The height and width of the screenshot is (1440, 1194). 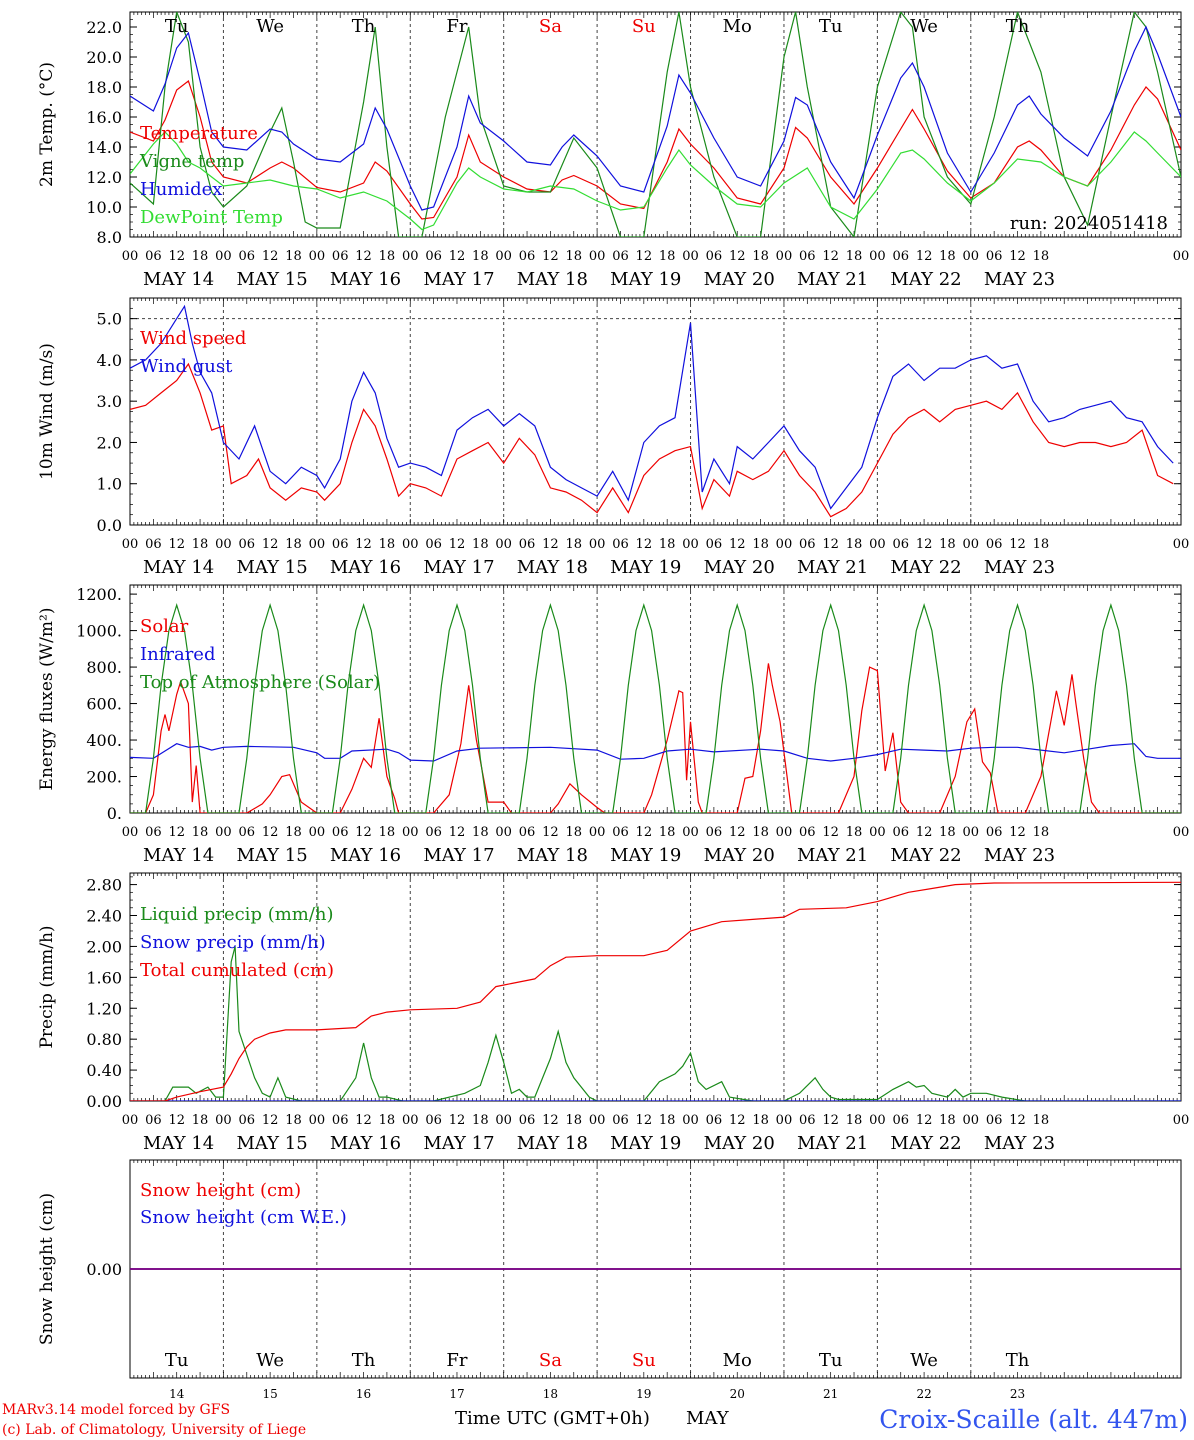 What do you see at coordinates (552, 1418) in the screenshot?
I see `x-axis-label: Time UTC (GMT+0h)` at bounding box center [552, 1418].